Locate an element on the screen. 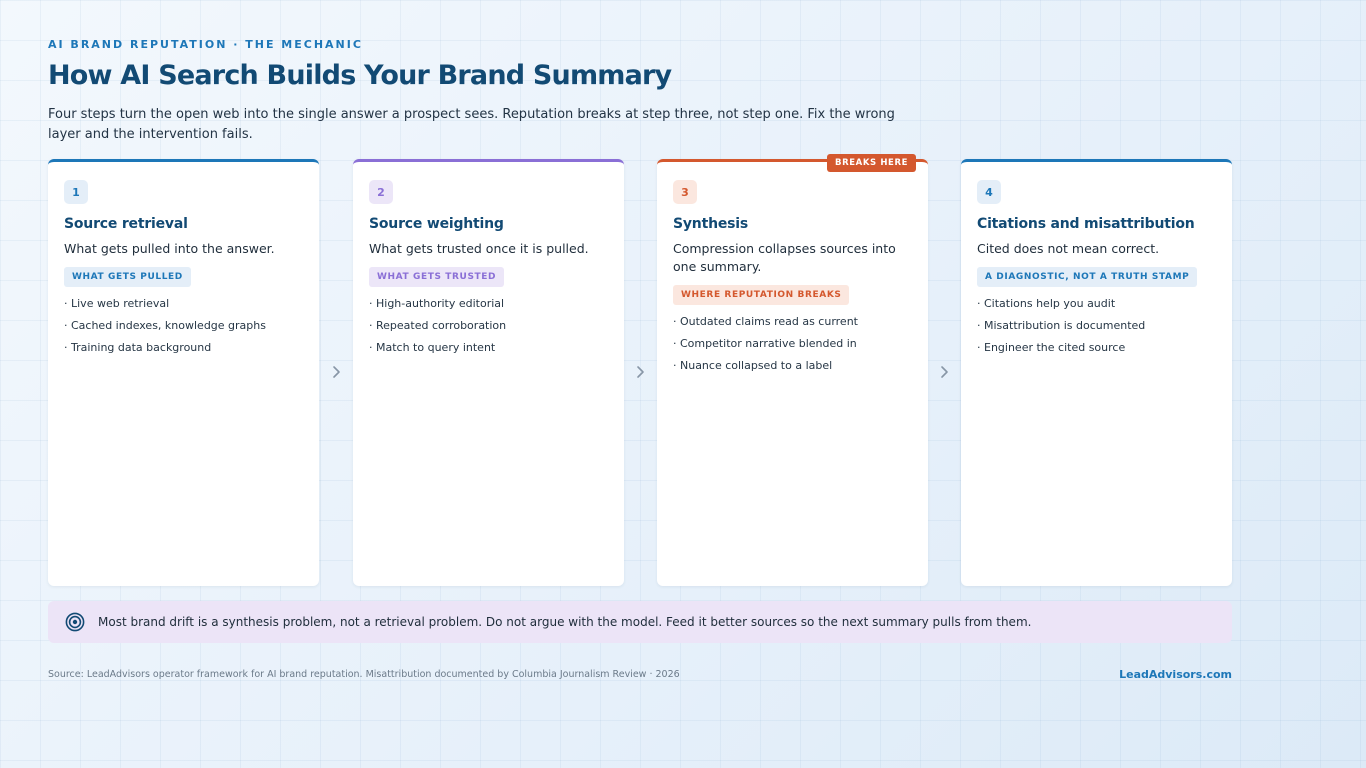 This screenshot has height=768, width=1366. step-description: What gets trusted once it is pulled. is located at coordinates (479, 248).